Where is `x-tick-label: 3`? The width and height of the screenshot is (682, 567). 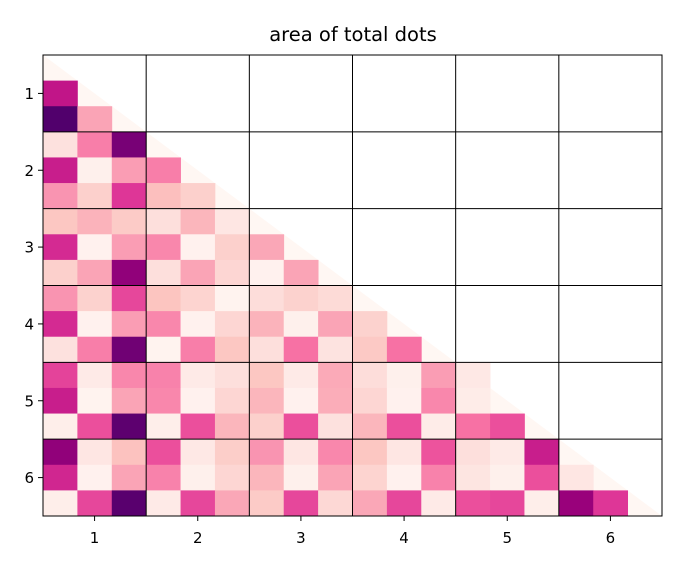 x-tick-label: 3 is located at coordinates (301, 538).